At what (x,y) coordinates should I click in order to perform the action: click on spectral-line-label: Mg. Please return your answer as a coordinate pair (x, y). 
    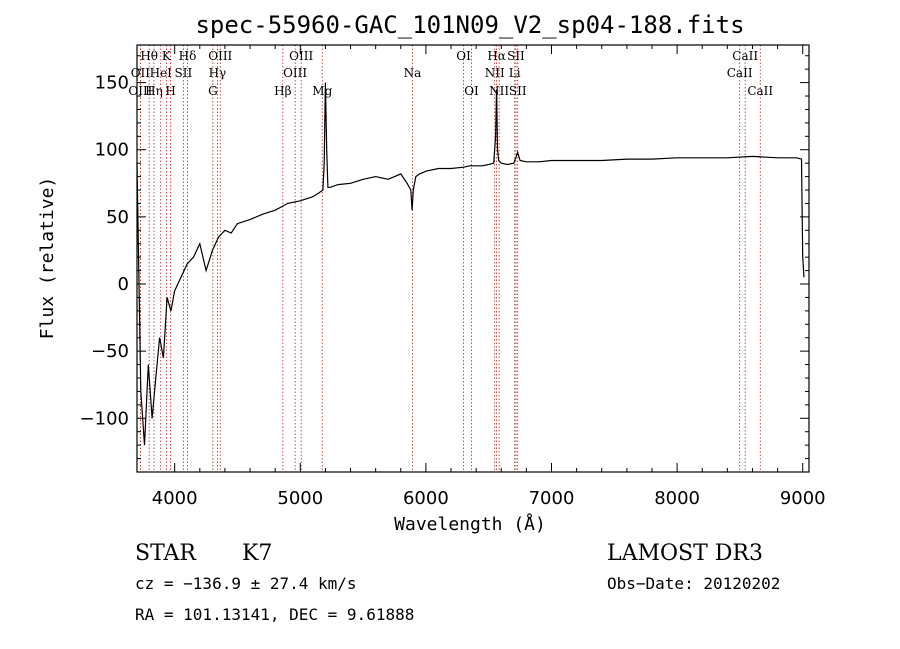
    Looking at the image, I should click on (322, 91).